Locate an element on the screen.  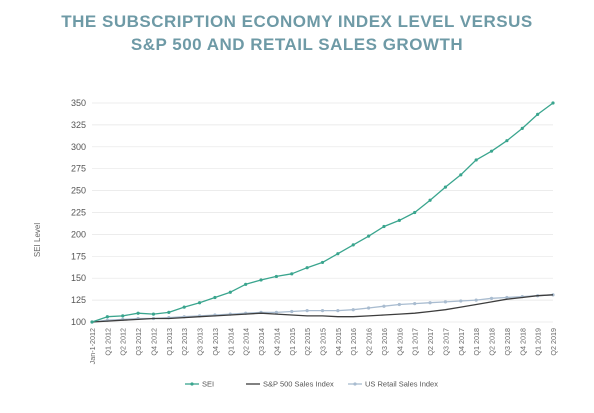
y-tick-label: 250 is located at coordinates (78, 191).